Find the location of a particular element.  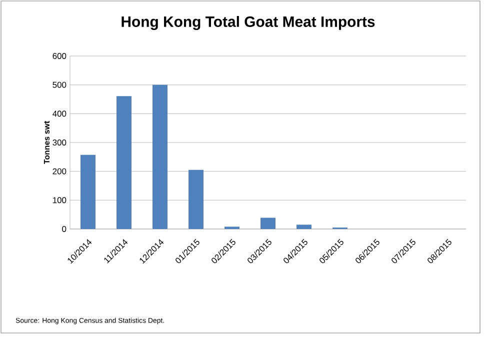

y-tick-label: 400 is located at coordinates (59, 113).